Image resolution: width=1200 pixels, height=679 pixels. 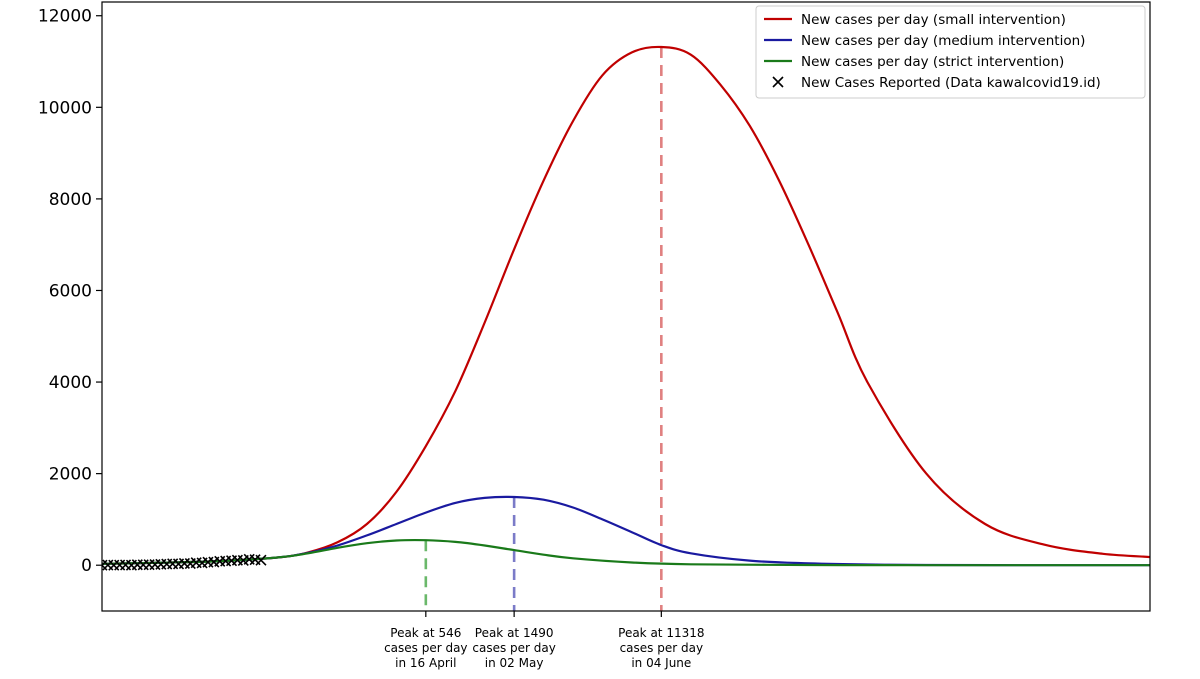 What do you see at coordinates (65, 17) in the screenshot?
I see `y-tick-label: 12000` at bounding box center [65, 17].